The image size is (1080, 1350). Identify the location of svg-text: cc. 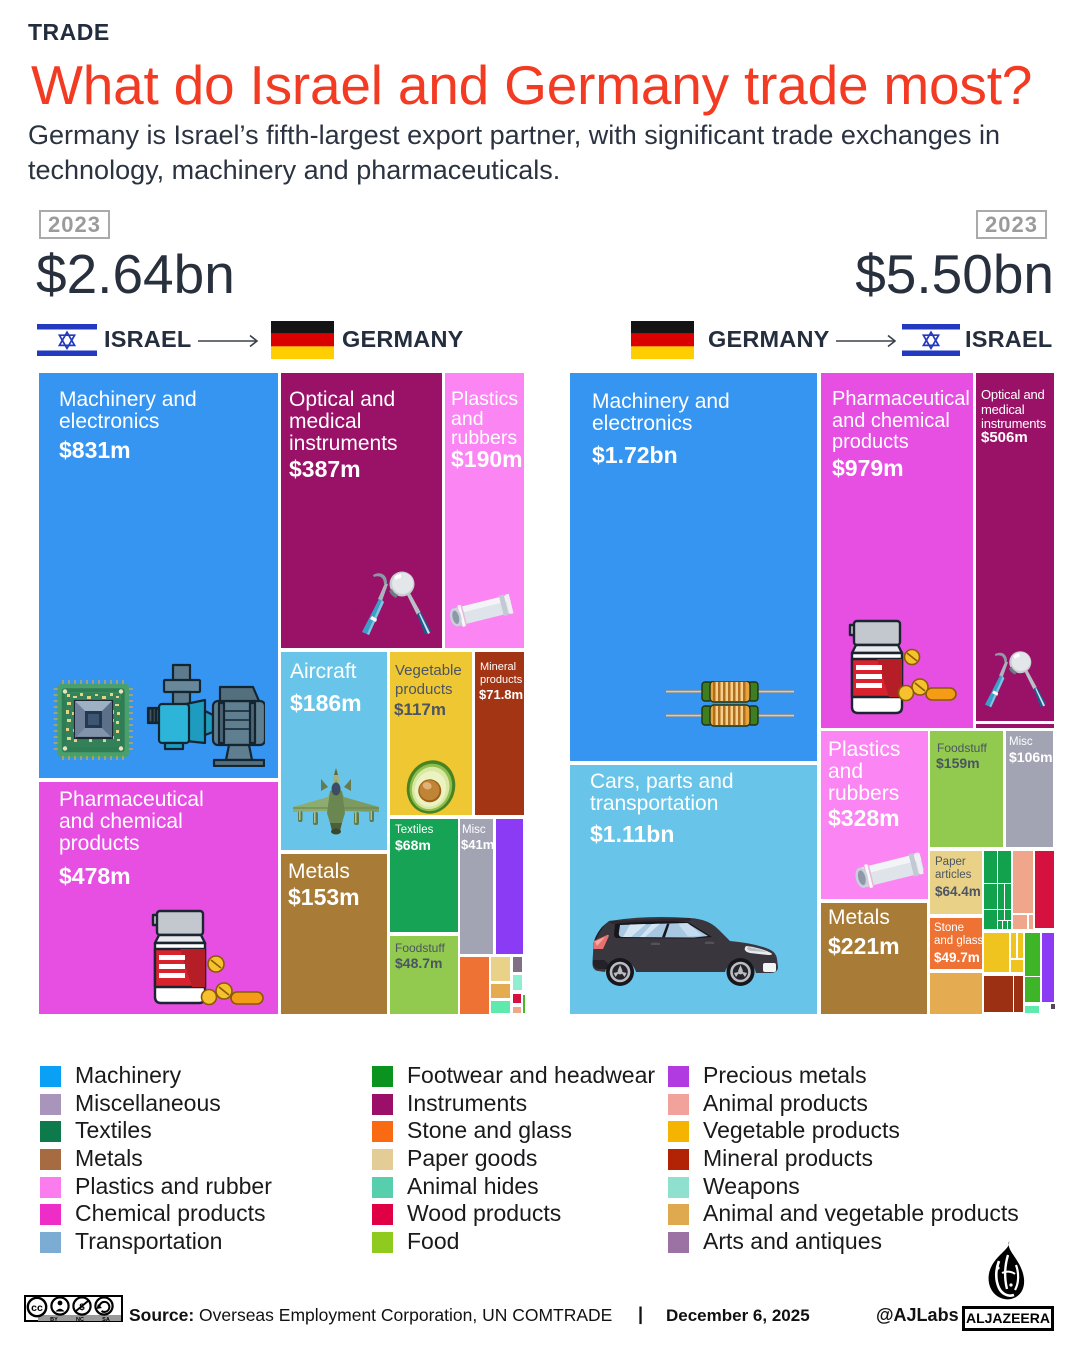
(37, 1308).